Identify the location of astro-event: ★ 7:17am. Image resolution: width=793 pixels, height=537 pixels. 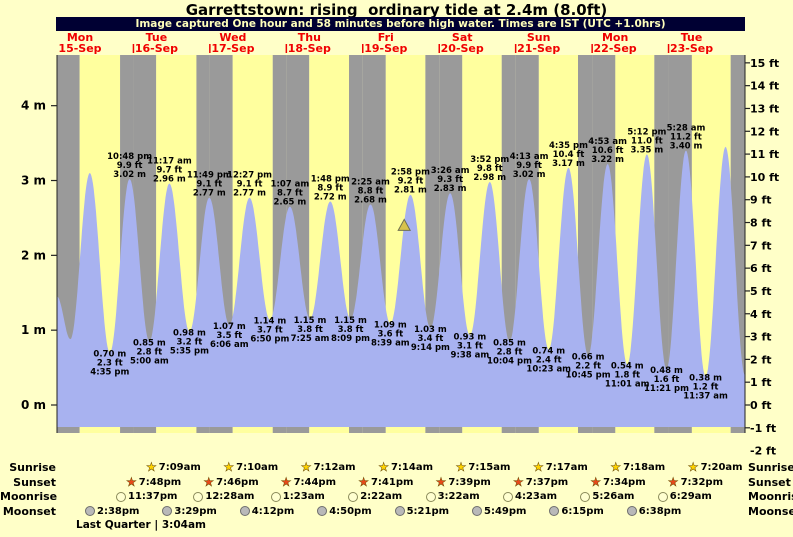
(560, 467).